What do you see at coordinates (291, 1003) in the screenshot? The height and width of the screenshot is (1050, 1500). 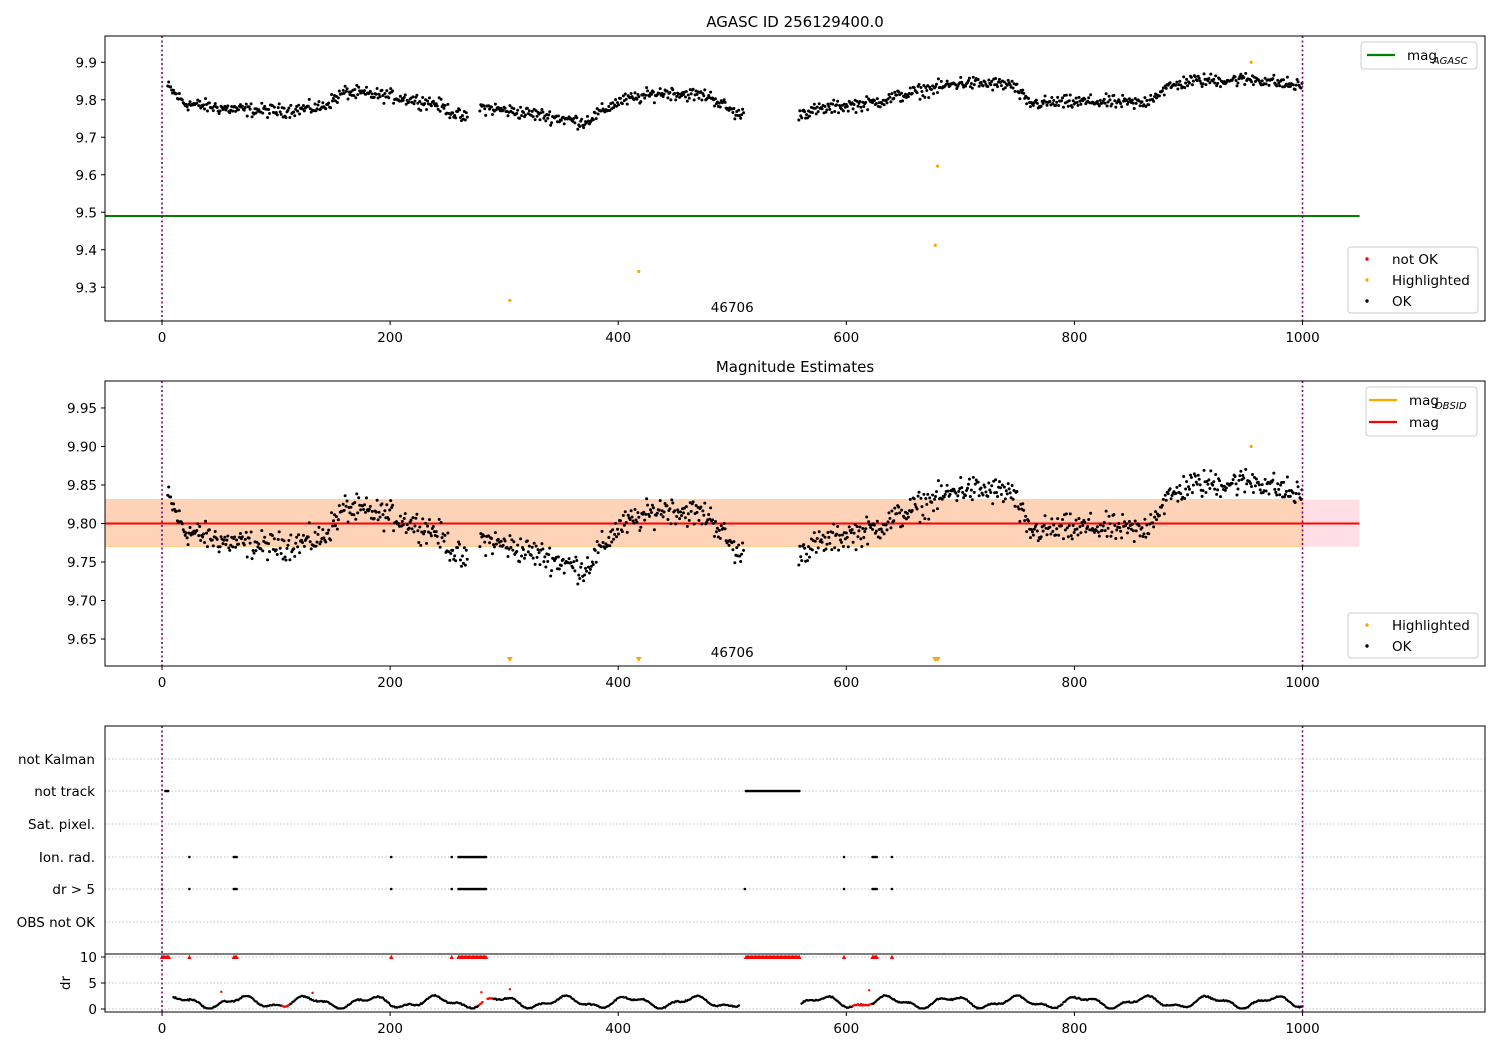 I see `dr-ok-point` at bounding box center [291, 1003].